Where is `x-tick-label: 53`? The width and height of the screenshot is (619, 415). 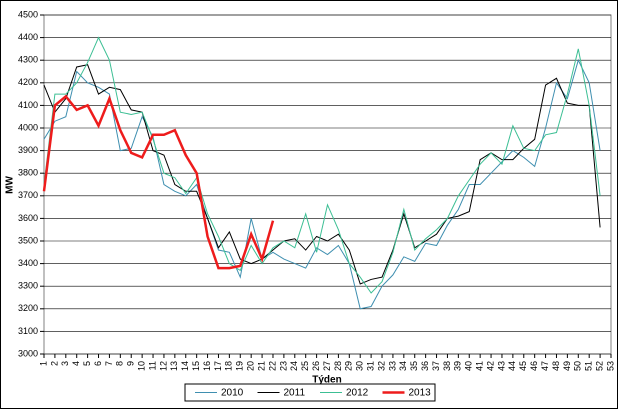 x-tick-label: 53 is located at coordinates (610, 366).